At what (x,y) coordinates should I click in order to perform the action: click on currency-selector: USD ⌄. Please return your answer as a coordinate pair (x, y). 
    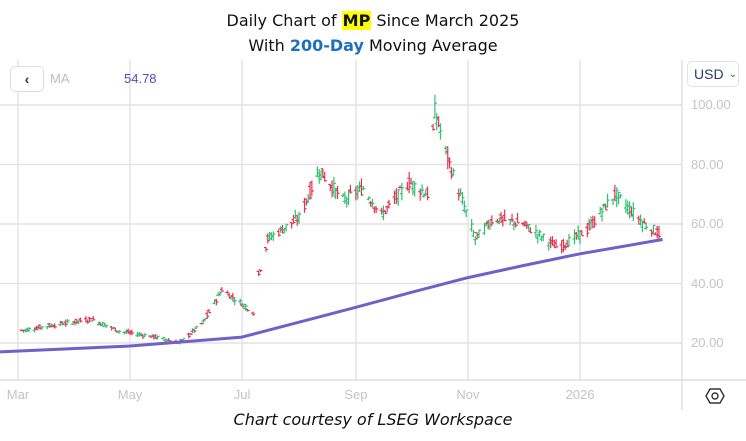
    Looking at the image, I should click on (713, 74).